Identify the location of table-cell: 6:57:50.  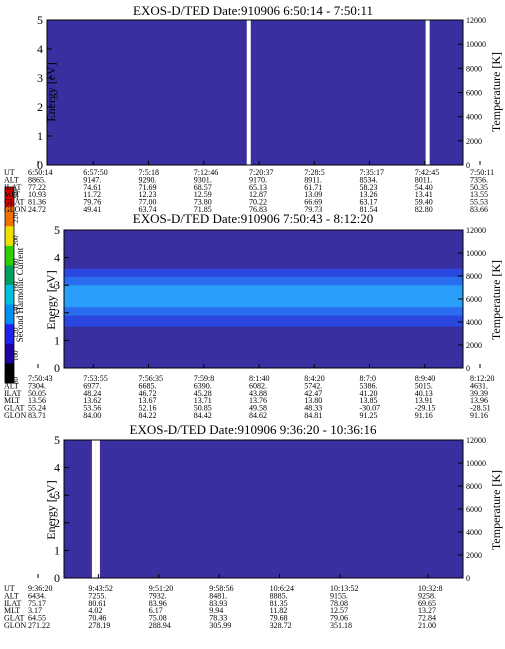
(95, 172).